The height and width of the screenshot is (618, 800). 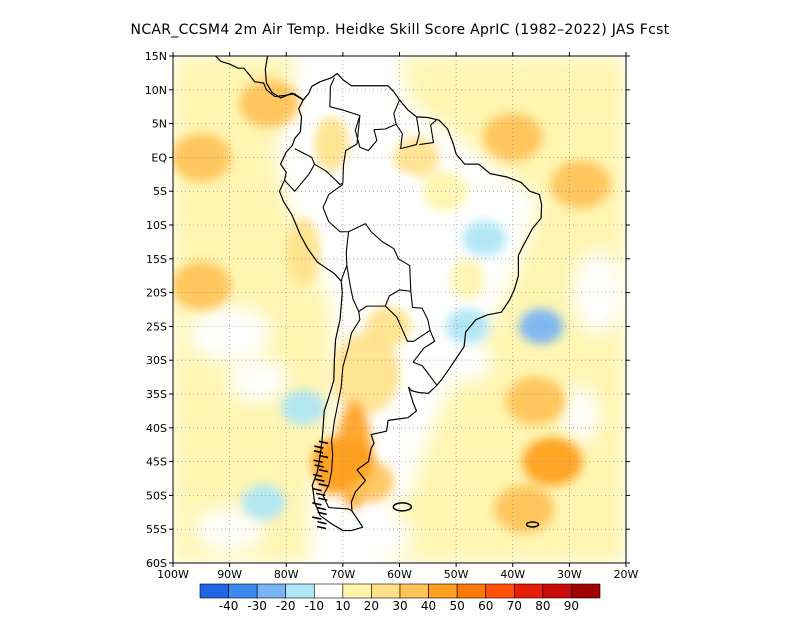 I want to click on lon-tick-label: 20W, so click(x=626, y=574).